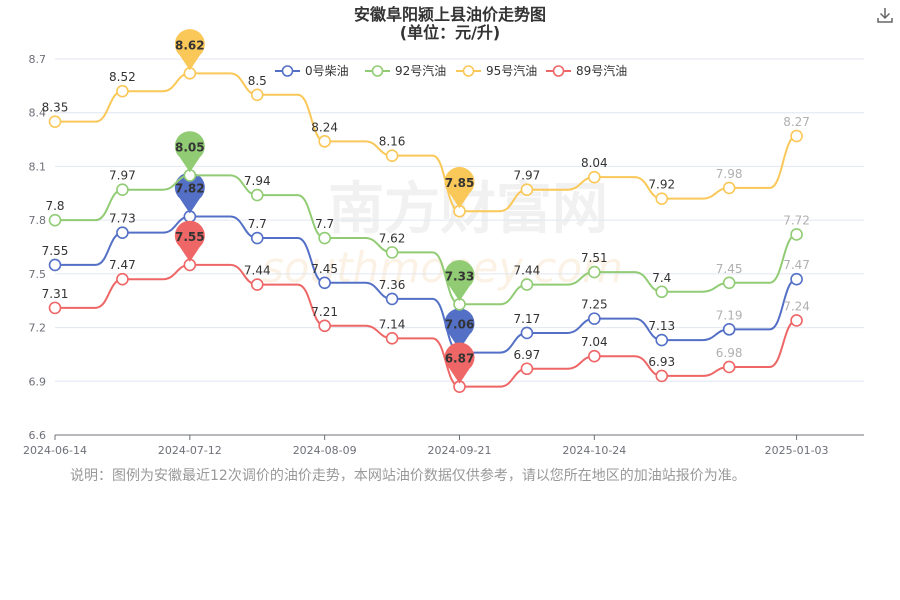 Image resolution: width=900 pixels, height=600 pixels. What do you see at coordinates (190, 450) in the screenshot?
I see `x-tick-label: 2024-07-12` at bounding box center [190, 450].